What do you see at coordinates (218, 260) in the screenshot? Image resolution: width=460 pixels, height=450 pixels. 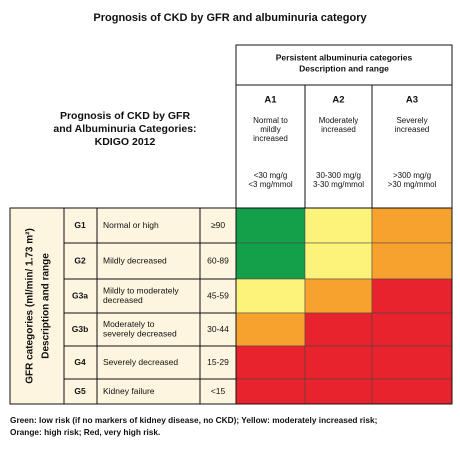 I see `row-range: 60-89` at bounding box center [218, 260].